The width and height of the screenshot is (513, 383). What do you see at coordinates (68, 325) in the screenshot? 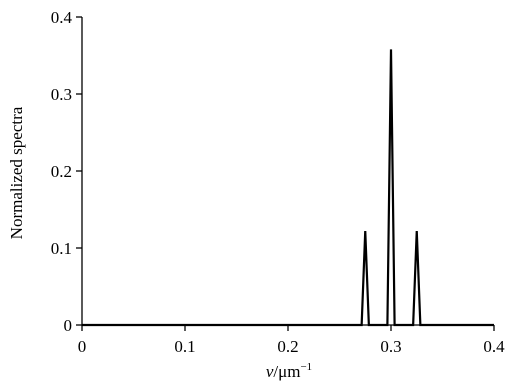
I see `y-tick-label: 0` at bounding box center [68, 325].